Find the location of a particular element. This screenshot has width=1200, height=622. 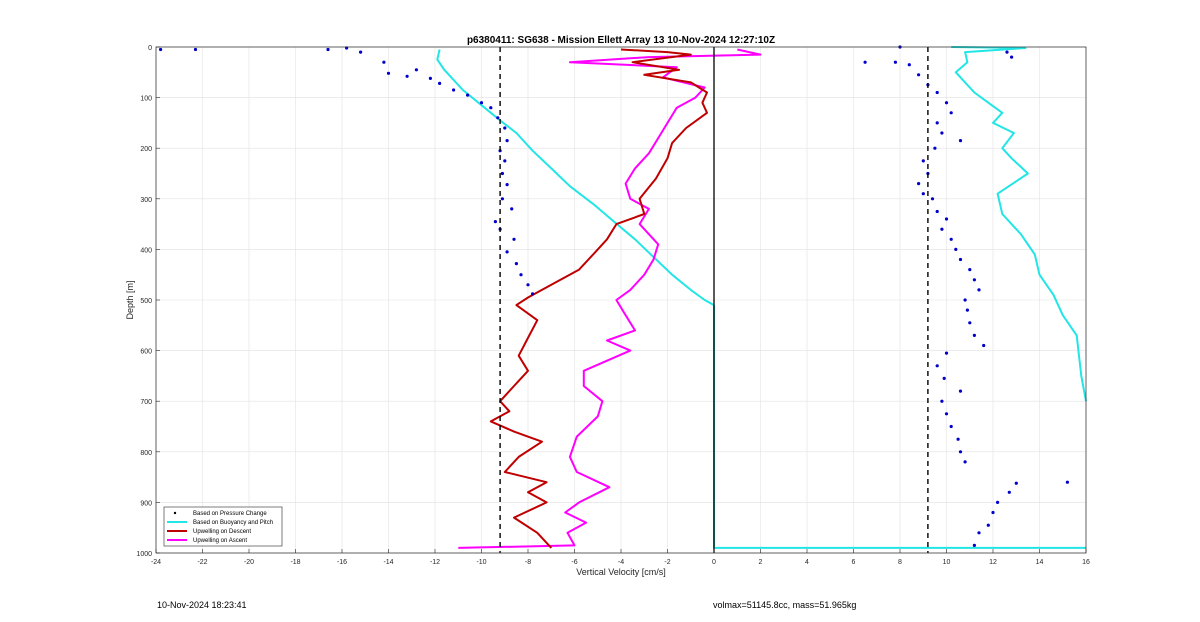

x-tick-label: -14 is located at coordinates (388, 562).